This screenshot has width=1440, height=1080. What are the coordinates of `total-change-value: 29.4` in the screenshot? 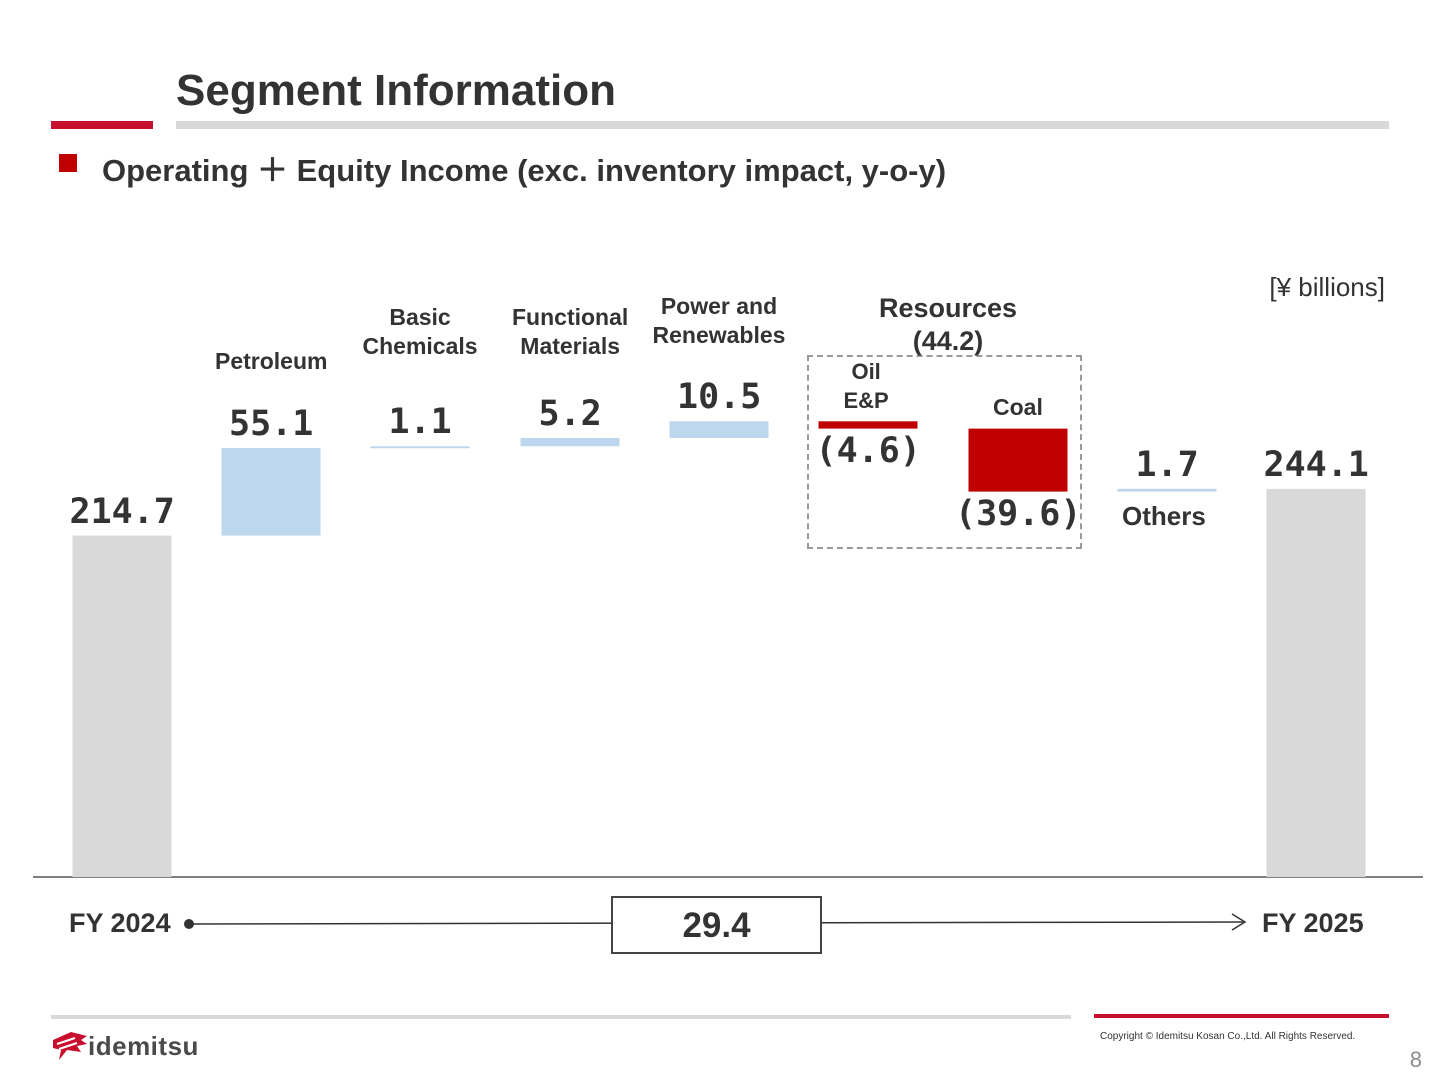 It's located at (716, 925).